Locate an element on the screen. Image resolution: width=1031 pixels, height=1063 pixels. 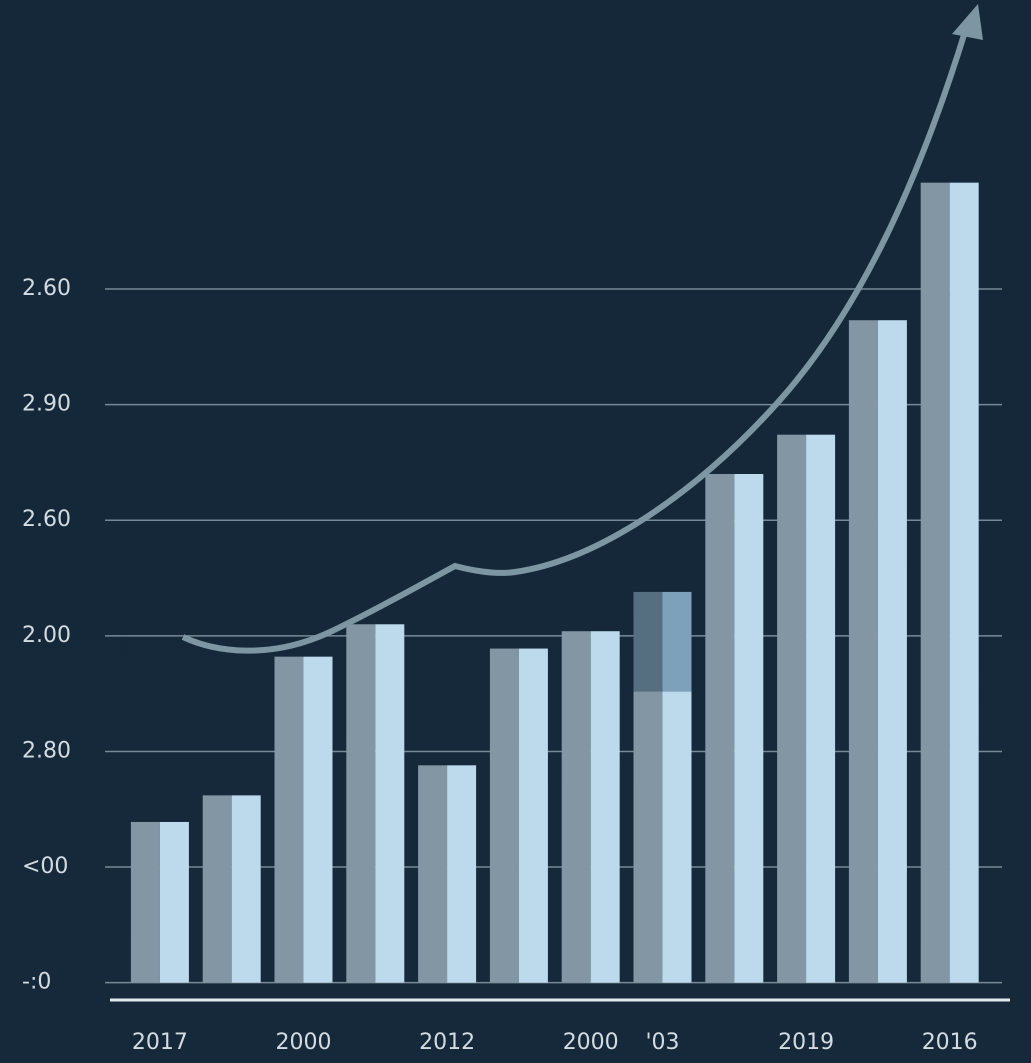
arrow-head is located at coordinates (967, 22).